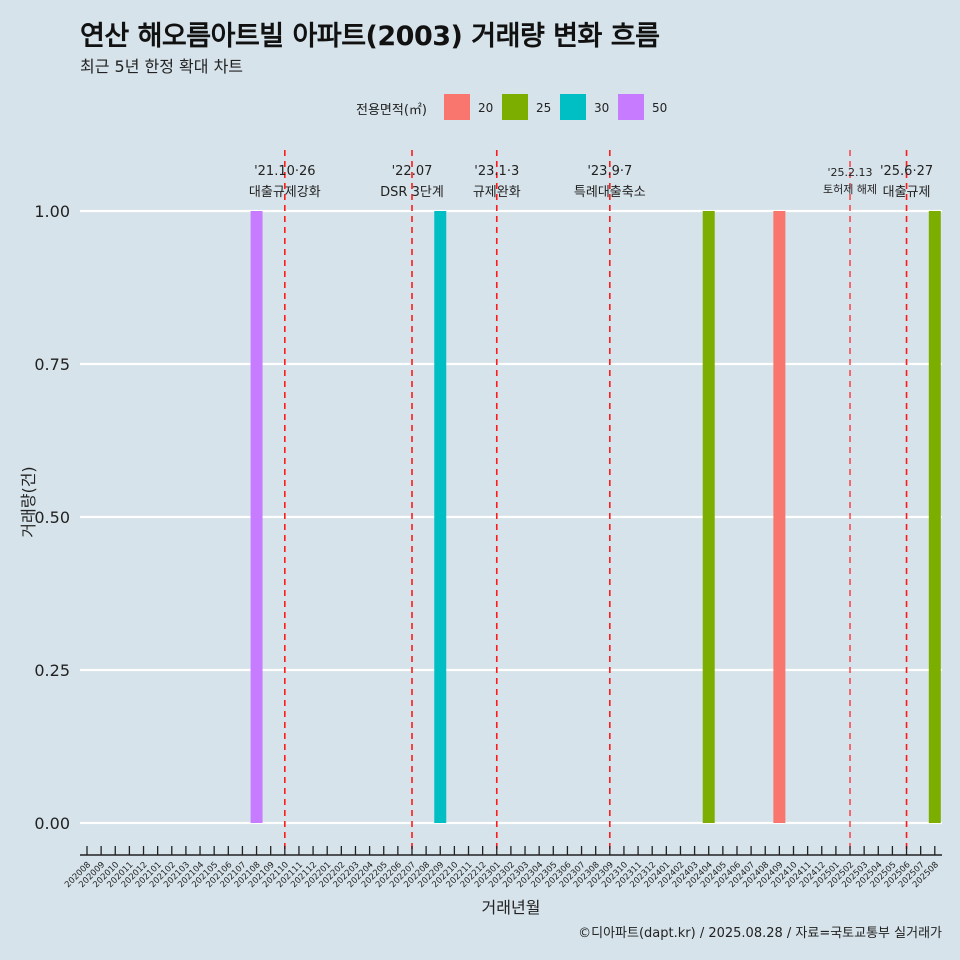 The height and width of the screenshot is (960, 960). I want to click on event-date-label: '23.9·7, so click(609, 171).